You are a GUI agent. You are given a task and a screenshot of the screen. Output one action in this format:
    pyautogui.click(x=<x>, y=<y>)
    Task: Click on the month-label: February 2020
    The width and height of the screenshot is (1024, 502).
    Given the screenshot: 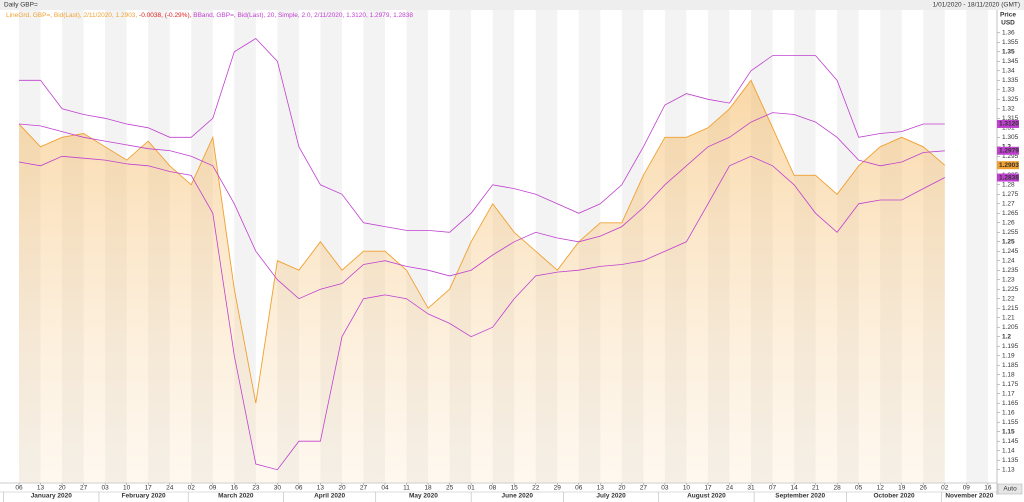 What is the action you would take?
    pyautogui.click(x=144, y=496)
    